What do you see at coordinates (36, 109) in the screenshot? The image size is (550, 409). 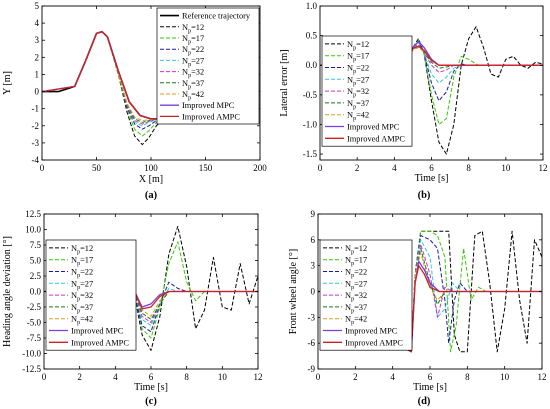 I see `y-tick-label: -1` at bounding box center [36, 109].